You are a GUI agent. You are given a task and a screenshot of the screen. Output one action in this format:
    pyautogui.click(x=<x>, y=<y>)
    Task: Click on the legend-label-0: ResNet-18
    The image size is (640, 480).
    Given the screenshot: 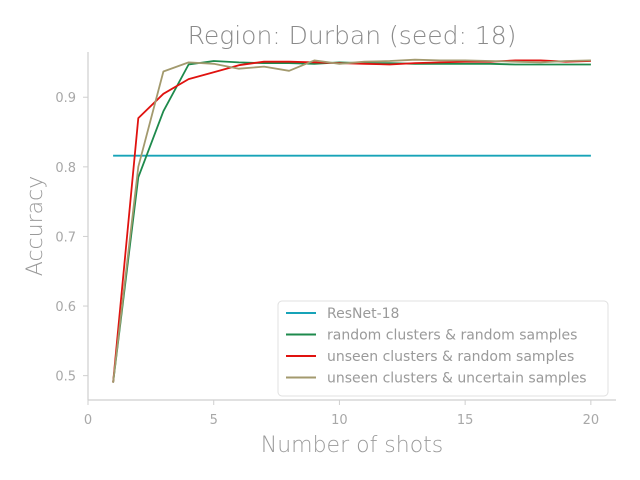 What is the action you would take?
    pyautogui.click(x=363, y=314)
    